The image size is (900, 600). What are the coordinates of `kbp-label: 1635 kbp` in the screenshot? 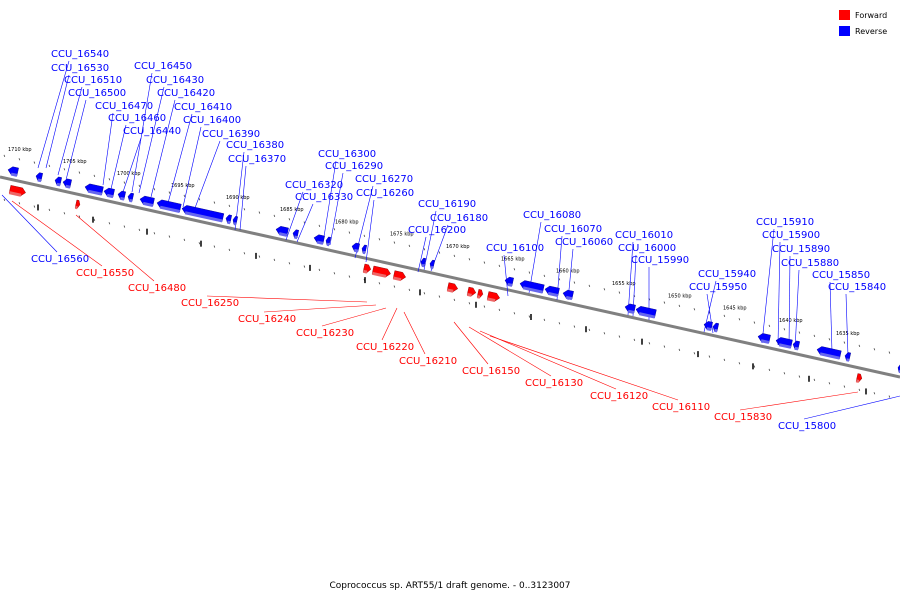 It's located at (848, 334).